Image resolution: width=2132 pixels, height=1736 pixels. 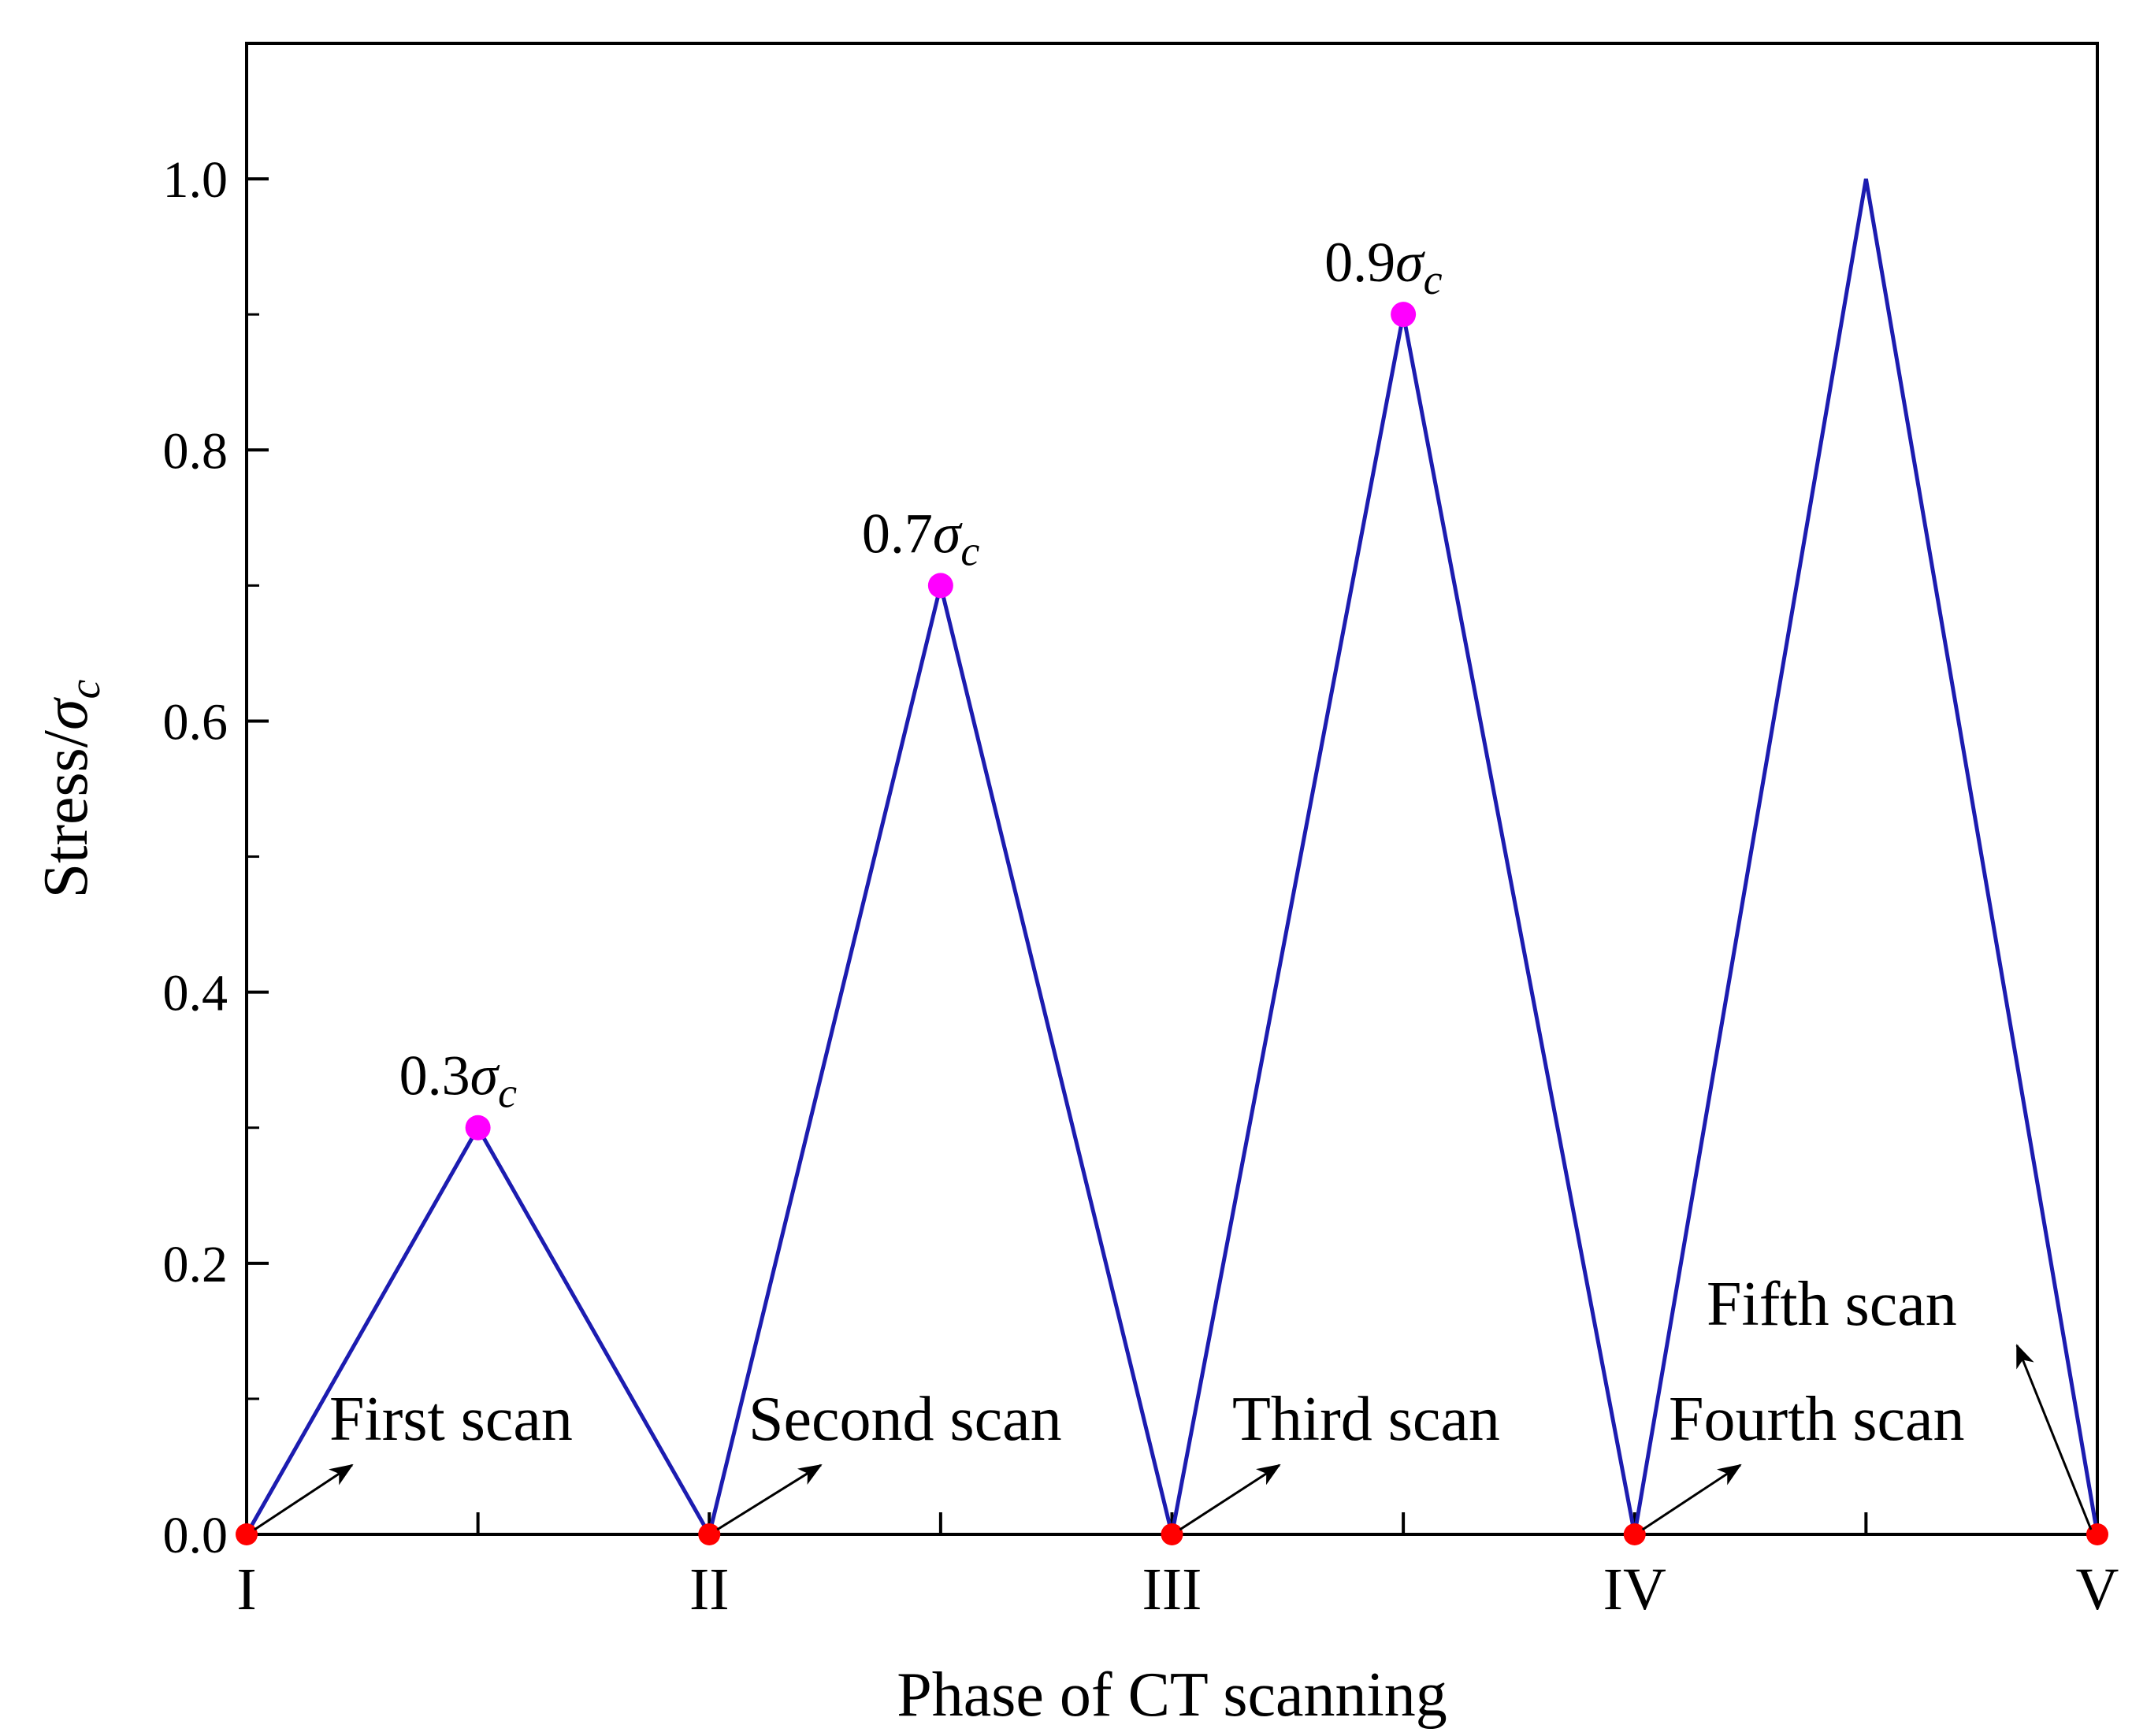 I want to click on scan-annotation: Second scan, so click(x=905, y=1420).